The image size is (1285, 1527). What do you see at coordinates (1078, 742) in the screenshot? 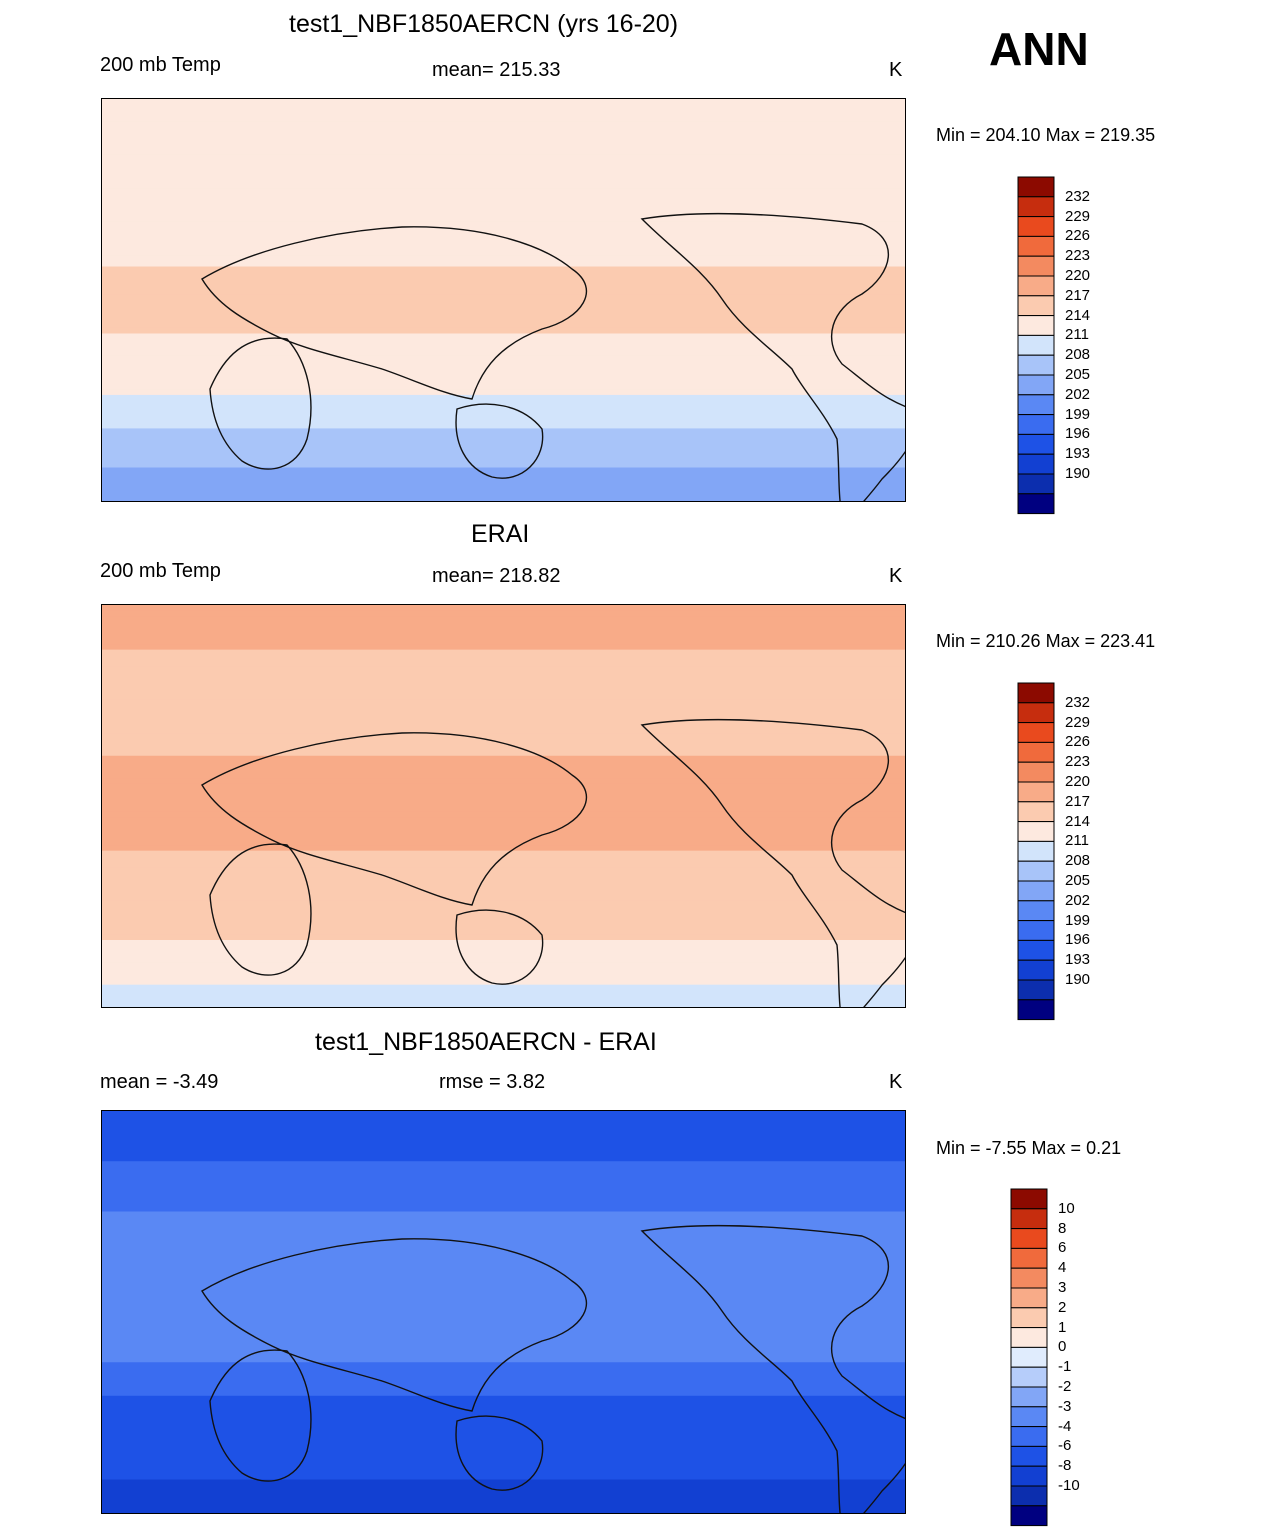
I see `colorbar-tick-label: 226` at bounding box center [1078, 742].